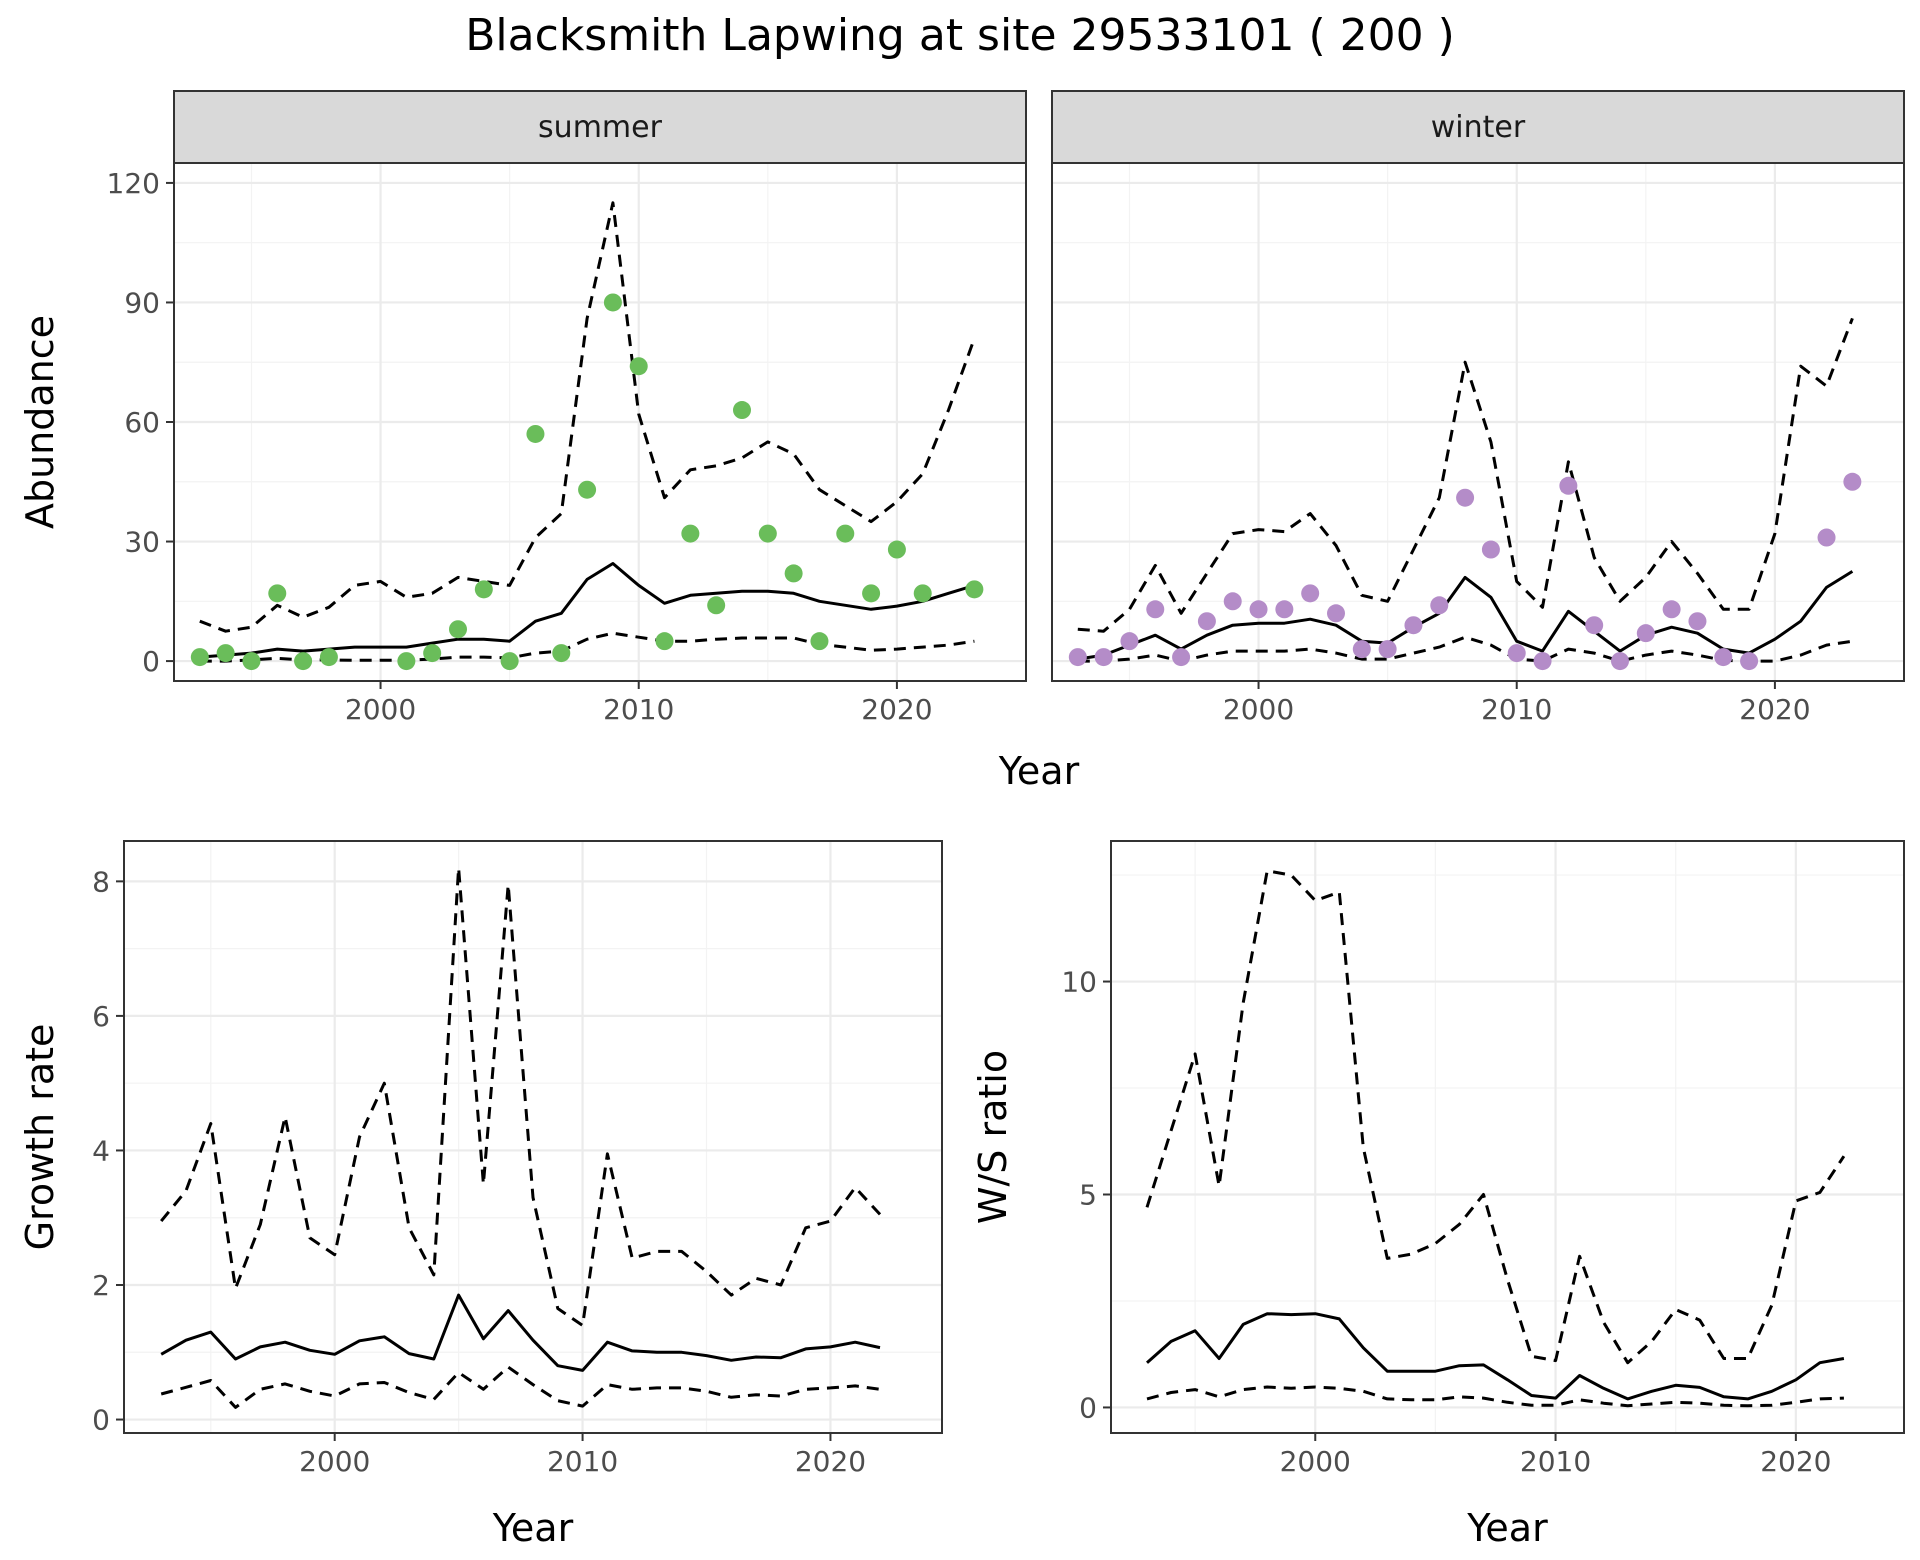 The height and width of the screenshot is (1560, 1920). What do you see at coordinates (101, 1285) in the screenshot?
I see `y-tick-label: 2` at bounding box center [101, 1285].